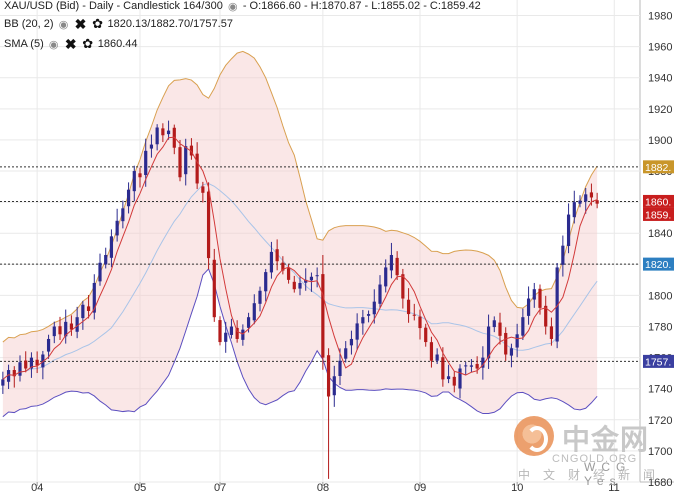 The width and height of the screenshot is (674, 497). I want to click on y-tick-label: 1800, so click(660, 296).